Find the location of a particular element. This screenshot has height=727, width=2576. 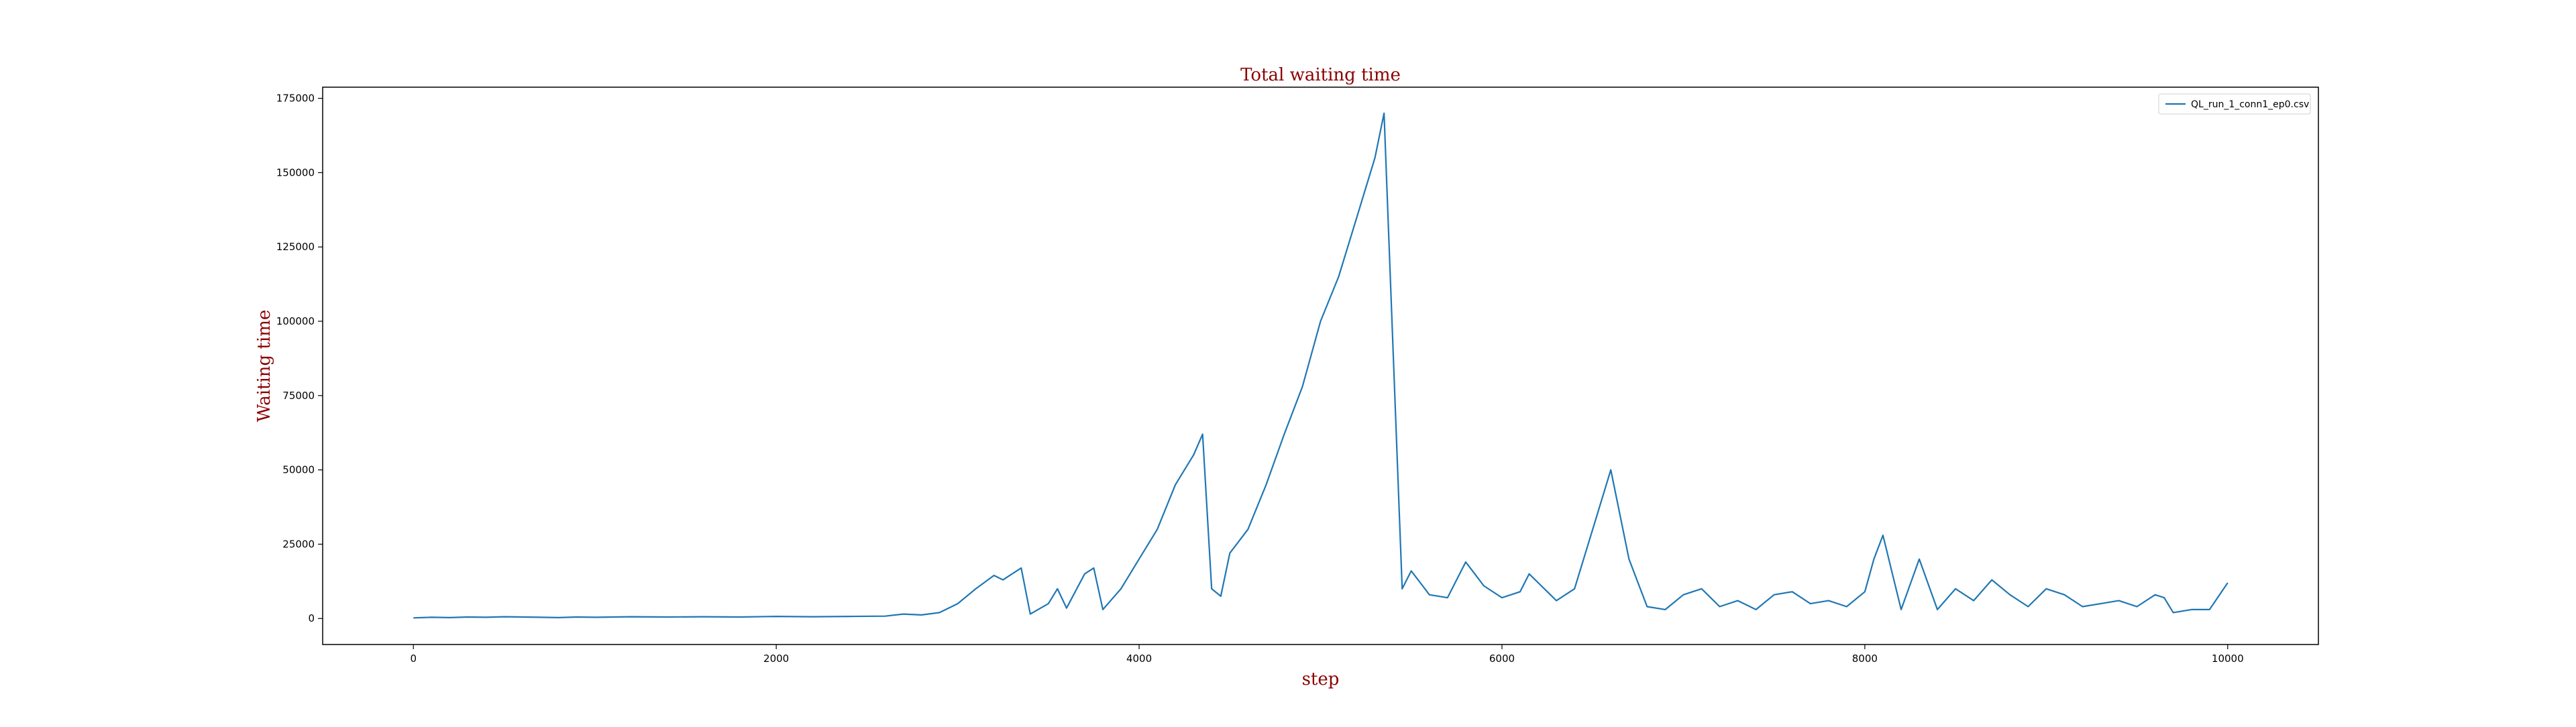

legend-label: QL_run_1_conn1_ep0.csv is located at coordinates (2250, 104).